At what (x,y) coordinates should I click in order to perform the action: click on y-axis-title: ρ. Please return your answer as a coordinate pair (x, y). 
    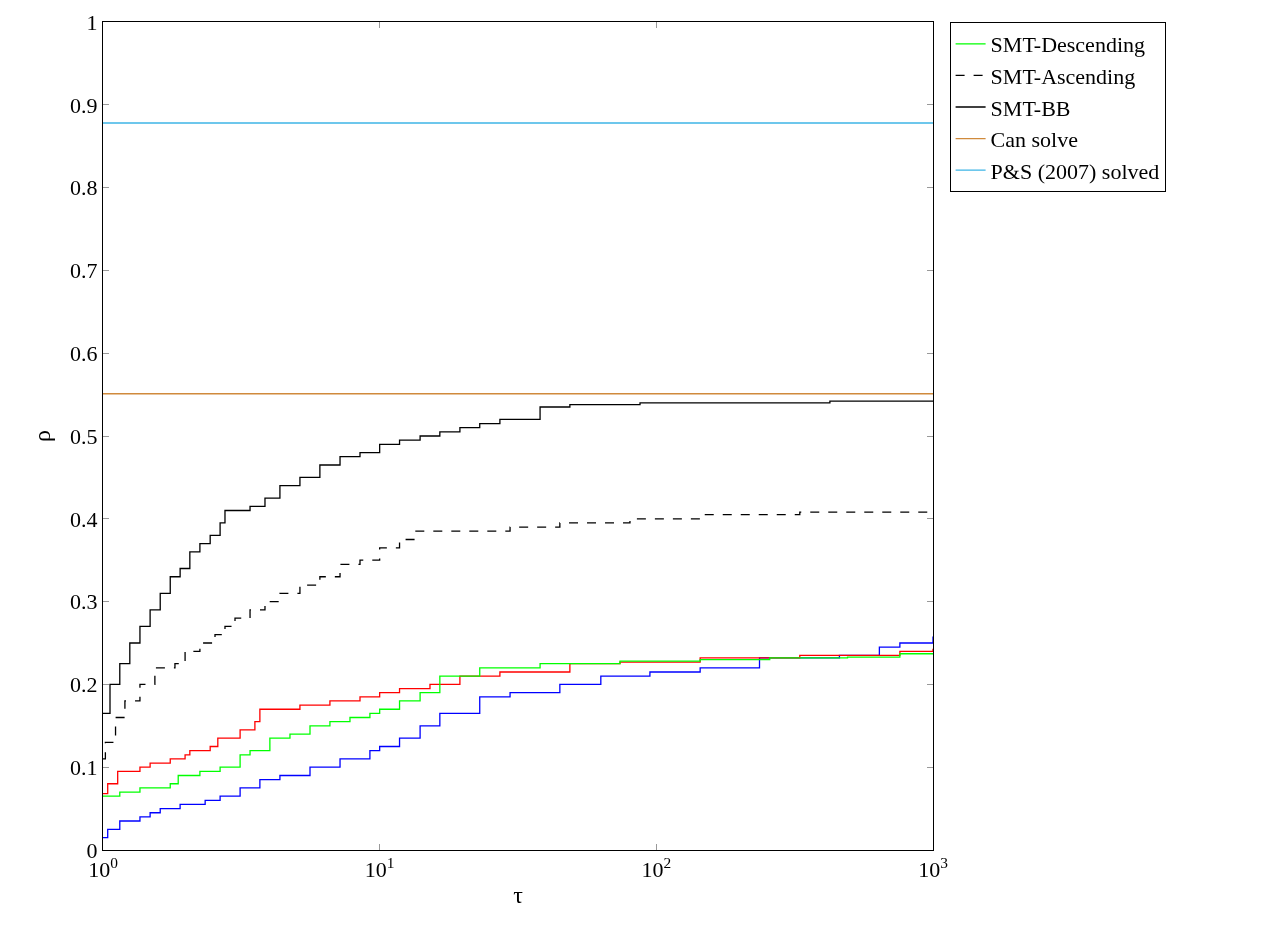
    Looking at the image, I should click on (42, 436).